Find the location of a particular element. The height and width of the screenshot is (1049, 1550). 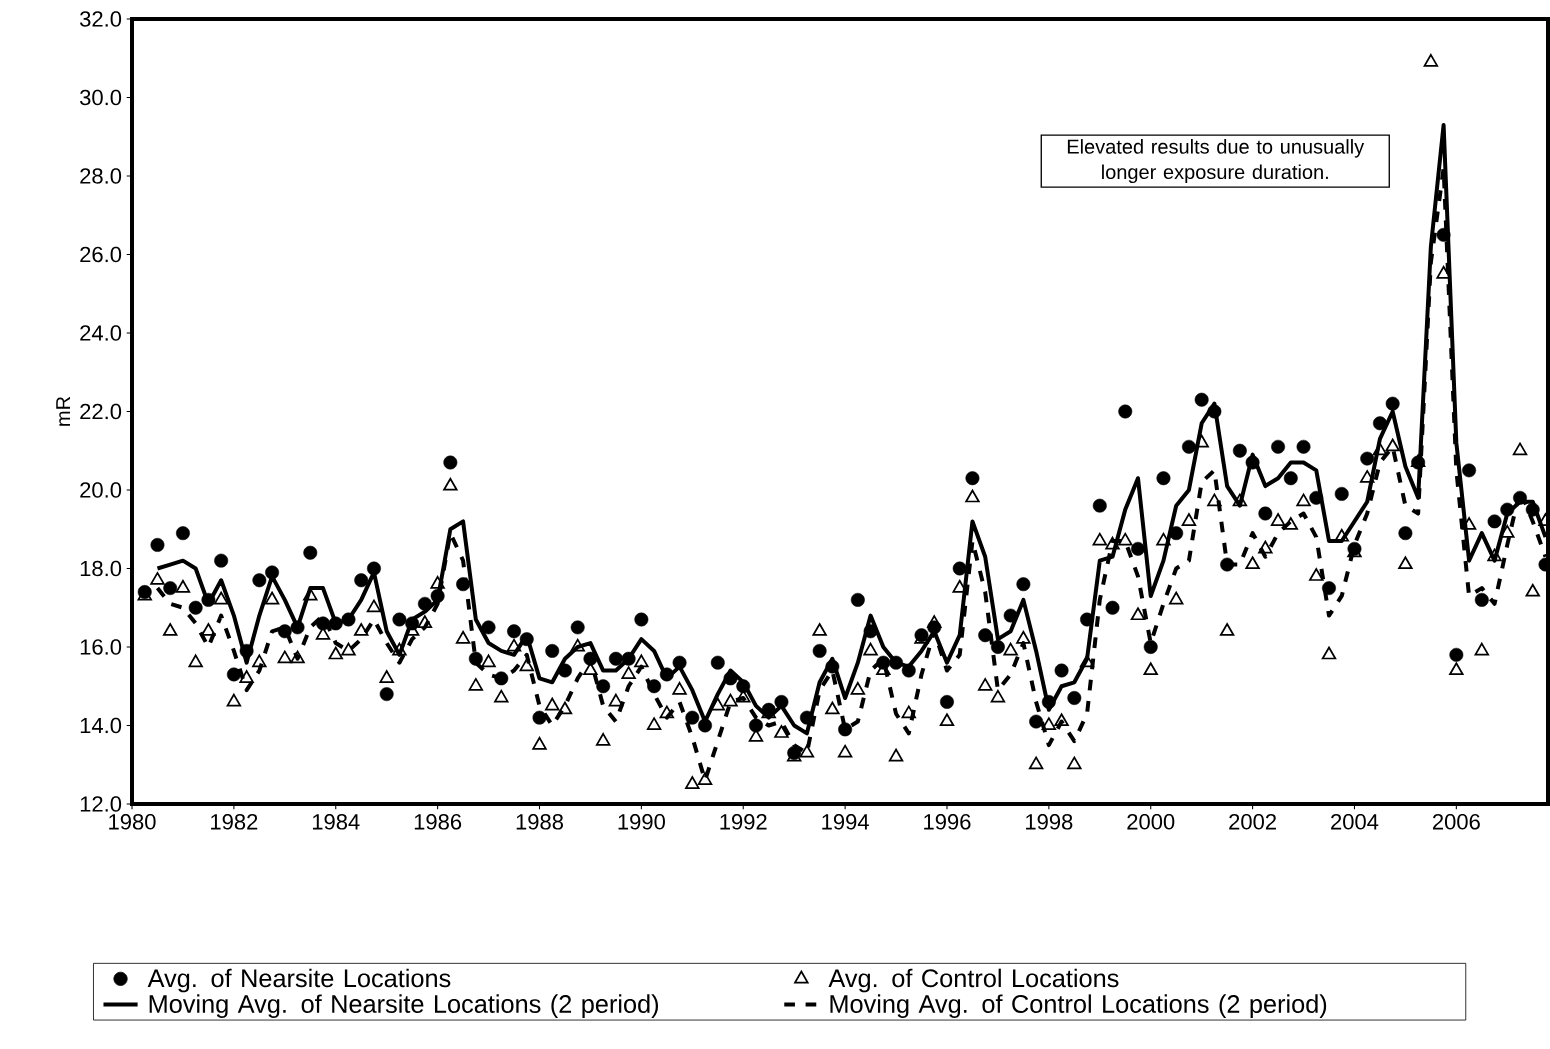

x-tick-label: 1994 is located at coordinates (845, 822).